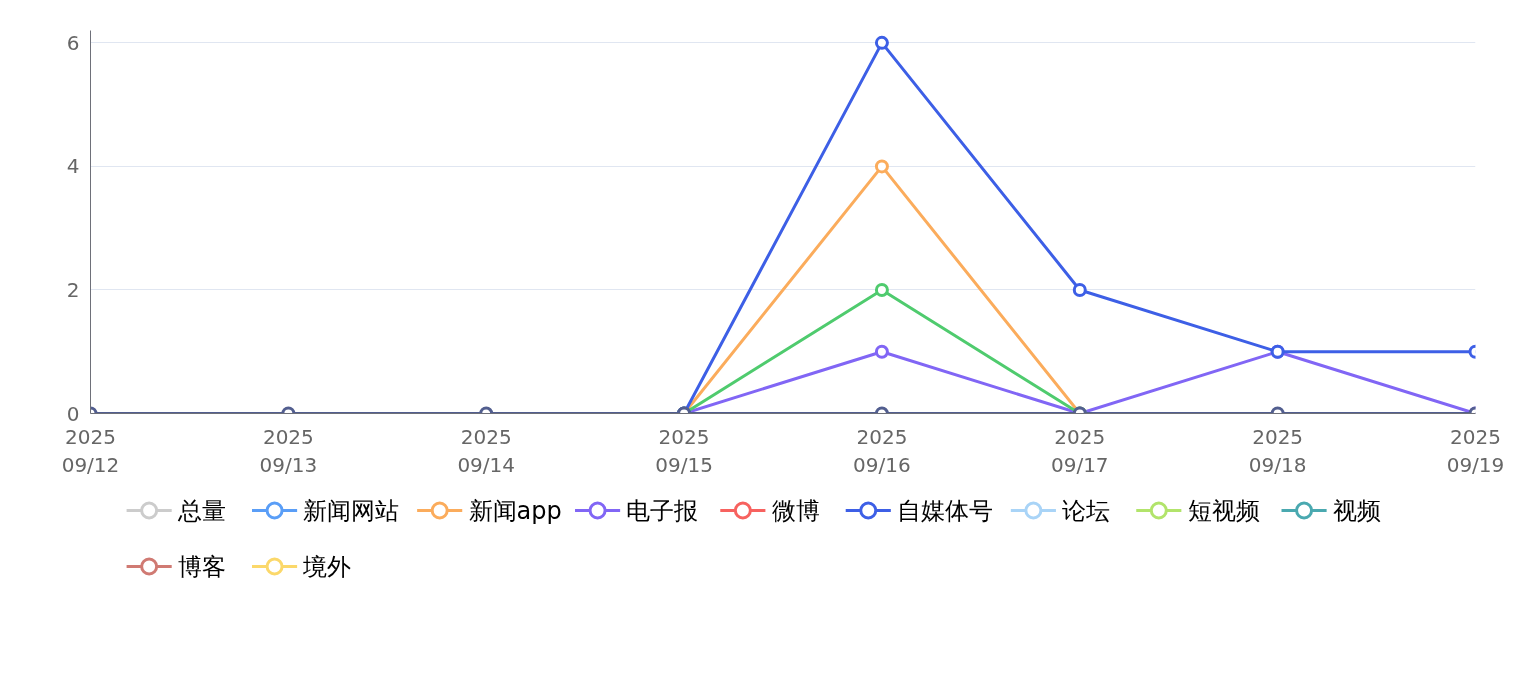  I want to click on legend-label: 论坛, so click(1086, 510).